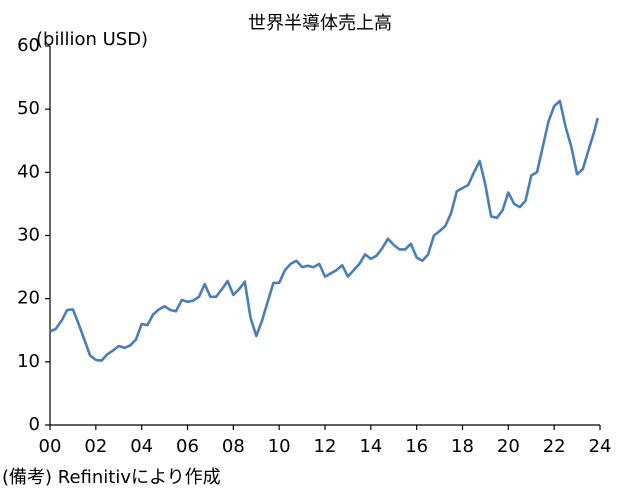 This screenshot has width=620, height=494. What do you see at coordinates (34, 424) in the screenshot?
I see `y-tick-label: 0` at bounding box center [34, 424].